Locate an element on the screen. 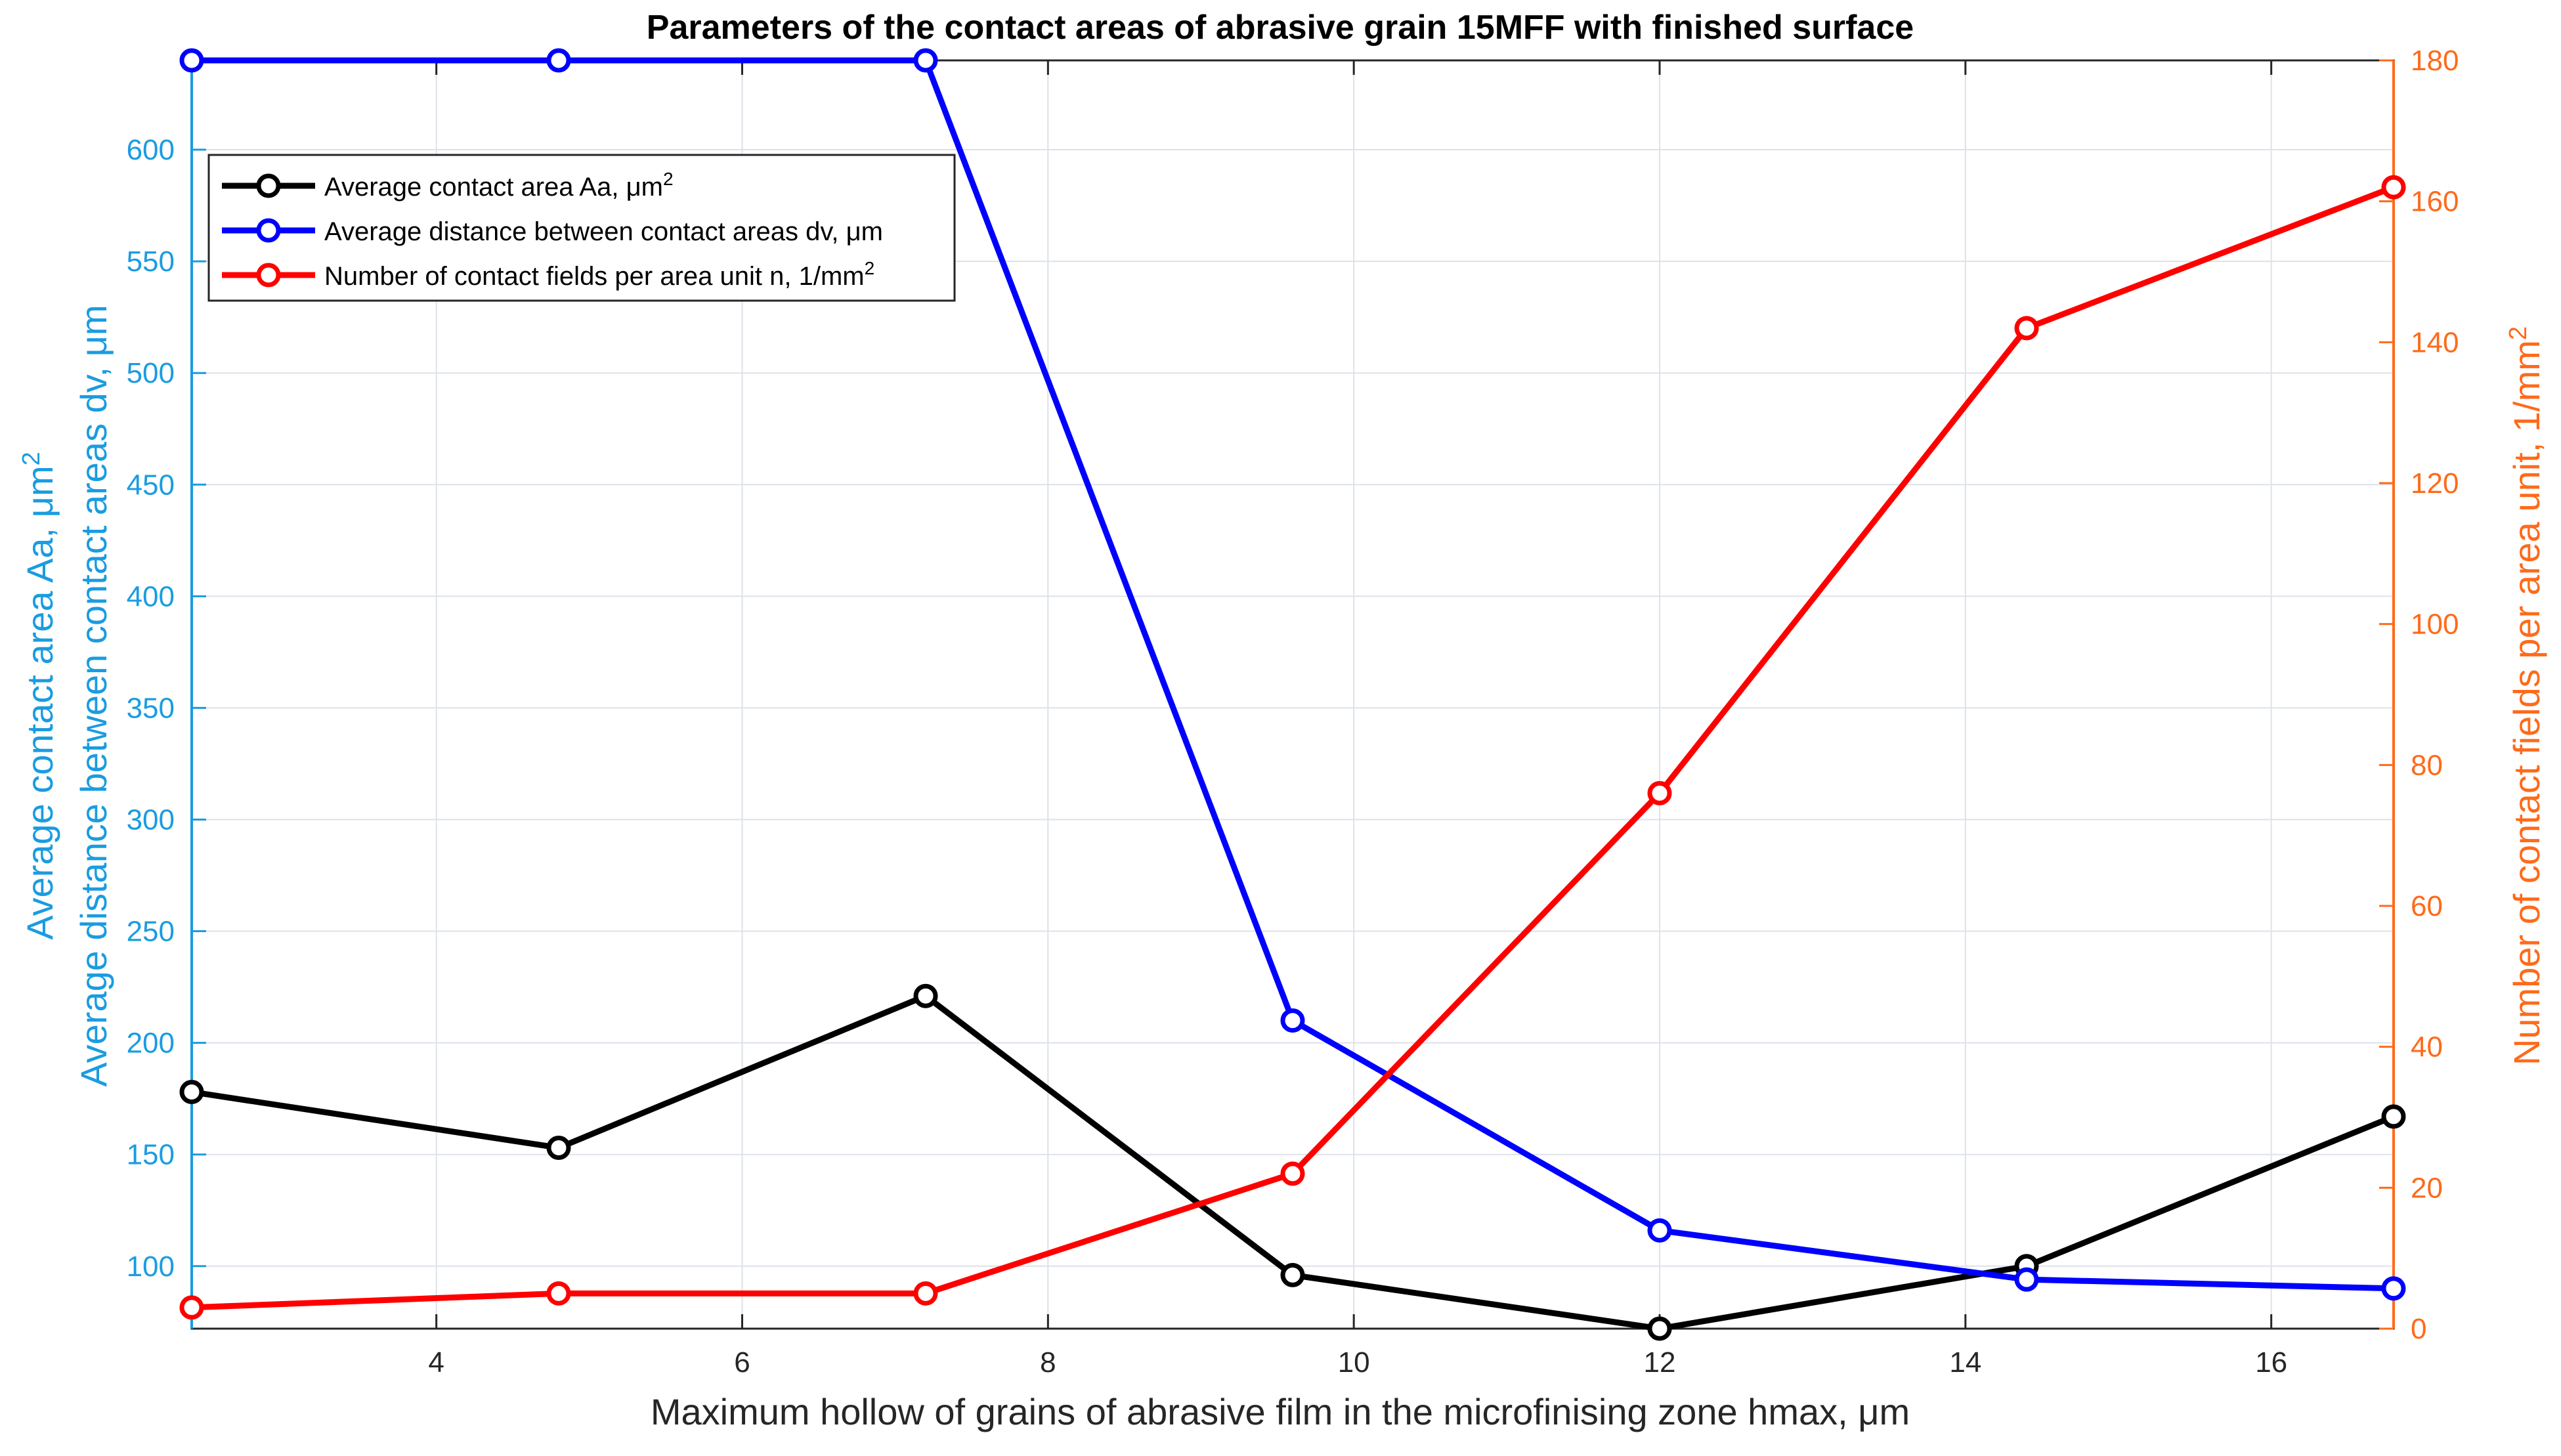  y-right-axis-label-sup: 2 is located at coordinates (2518, 333).